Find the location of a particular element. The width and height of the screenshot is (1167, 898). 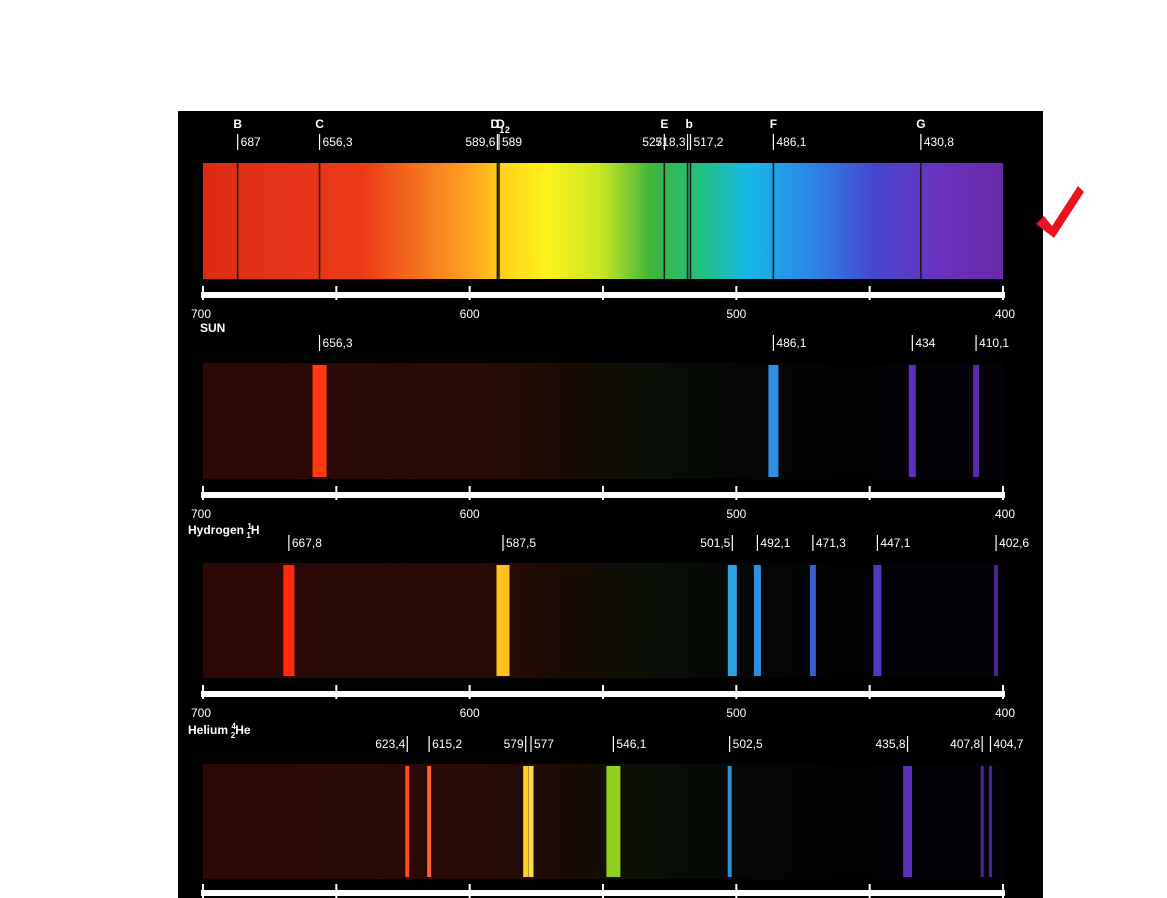

wavelength-label: 579 is located at coordinates (514, 744).